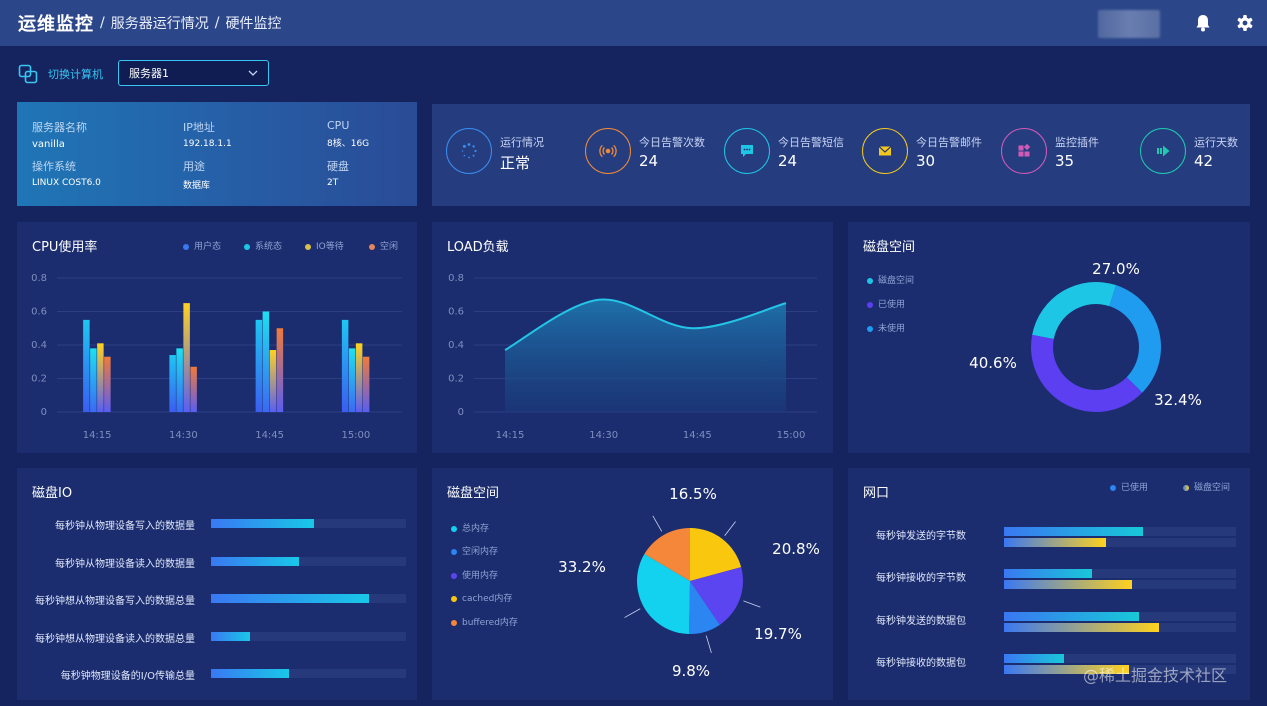 The height and width of the screenshot is (706, 1267). Describe the element at coordinates (456, 379) in the screenshot. I see `y-tick-label: 0.2` at that location.